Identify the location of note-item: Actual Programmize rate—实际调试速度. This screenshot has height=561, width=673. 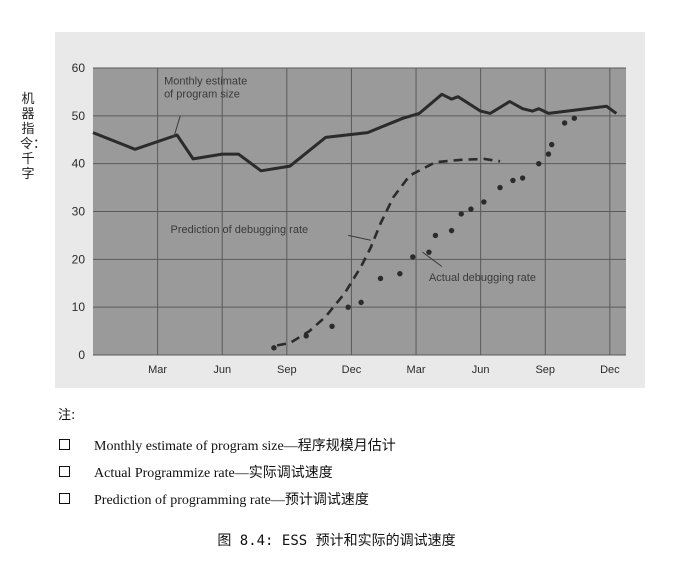
(227, 471).